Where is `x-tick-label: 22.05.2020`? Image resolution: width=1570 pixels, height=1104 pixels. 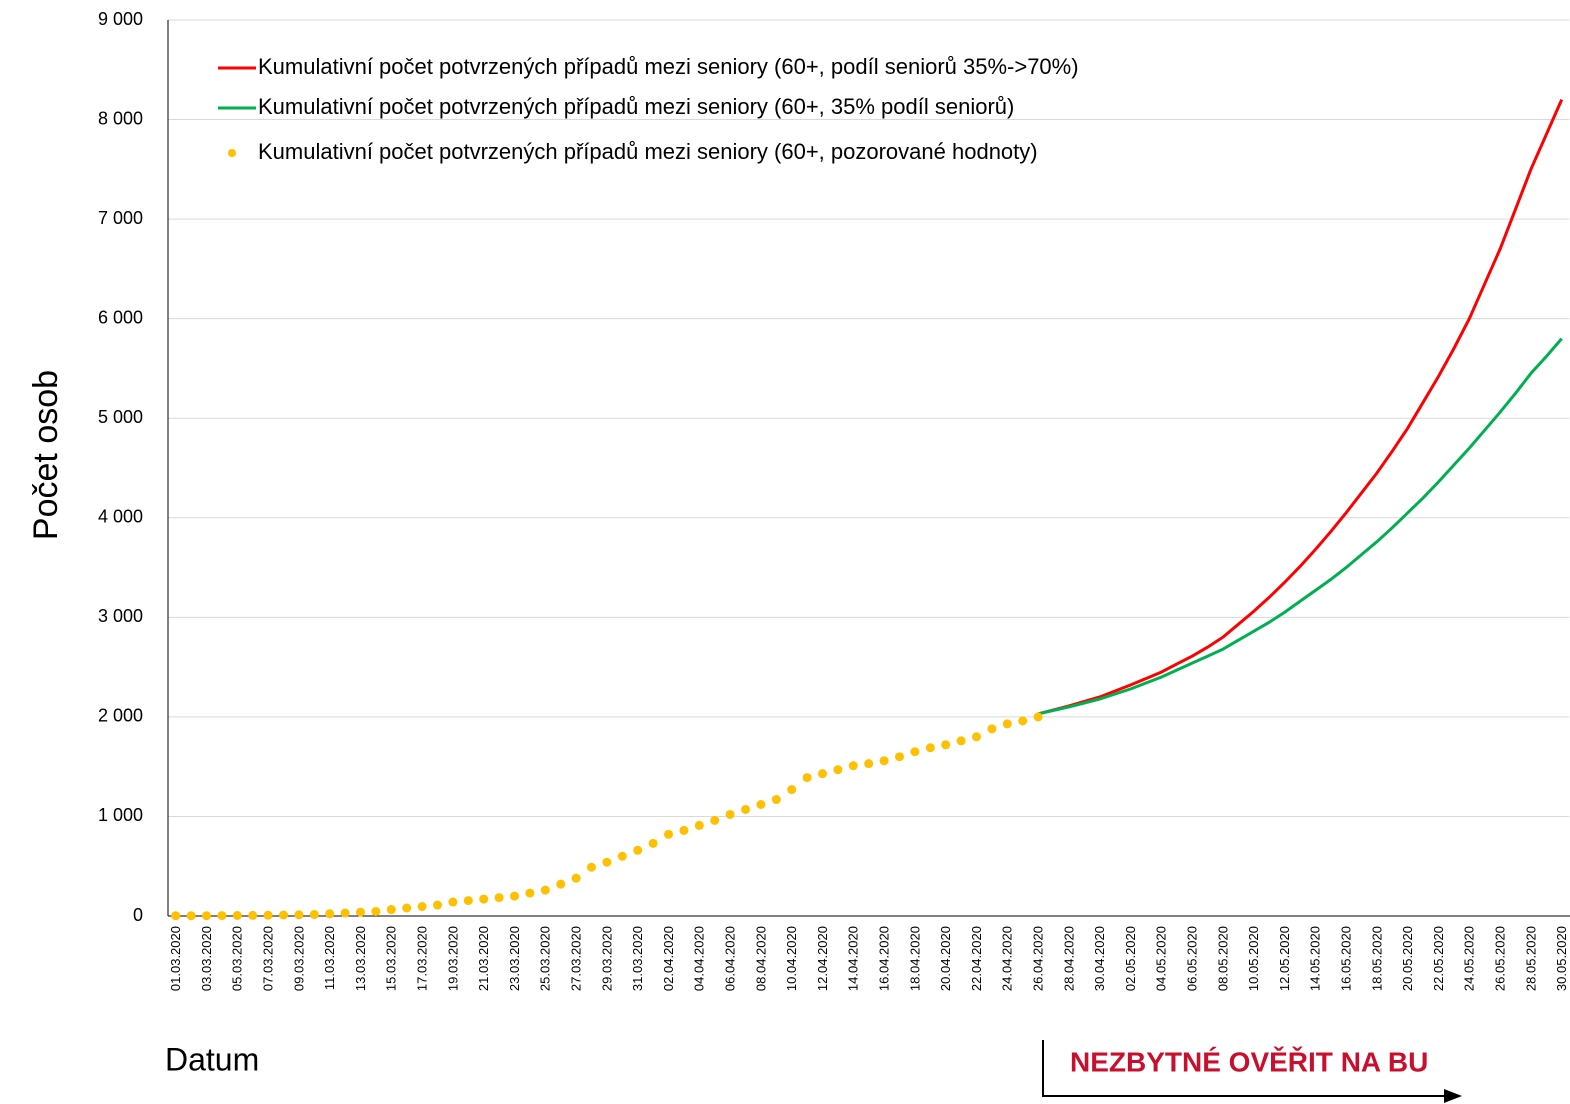 x-tick-label: 22.05.2020 is located at coordinates (1438, 958).